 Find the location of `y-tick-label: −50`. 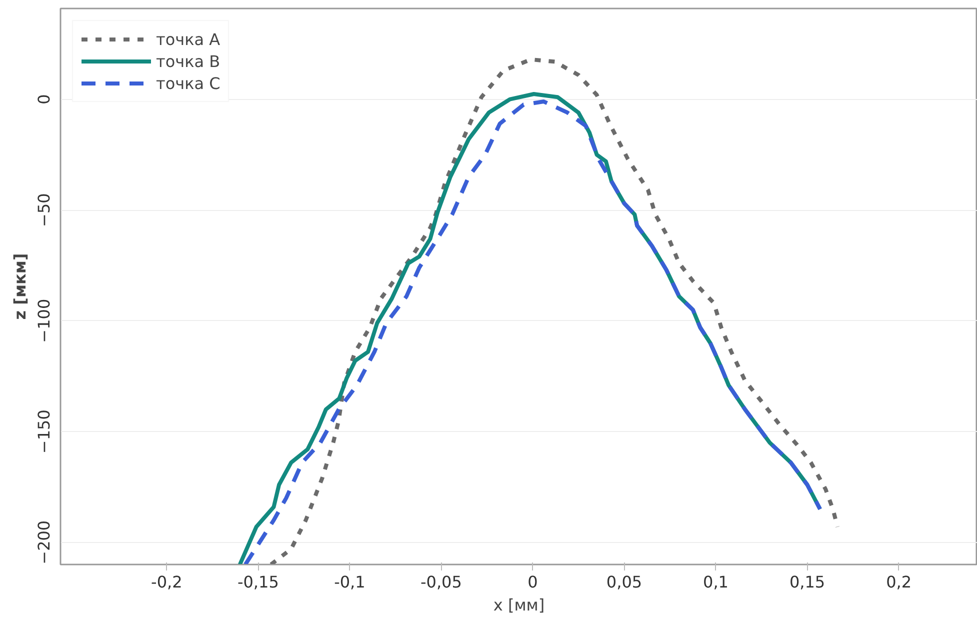

y-tick-label: −50 is located at coordinates (44, 210).